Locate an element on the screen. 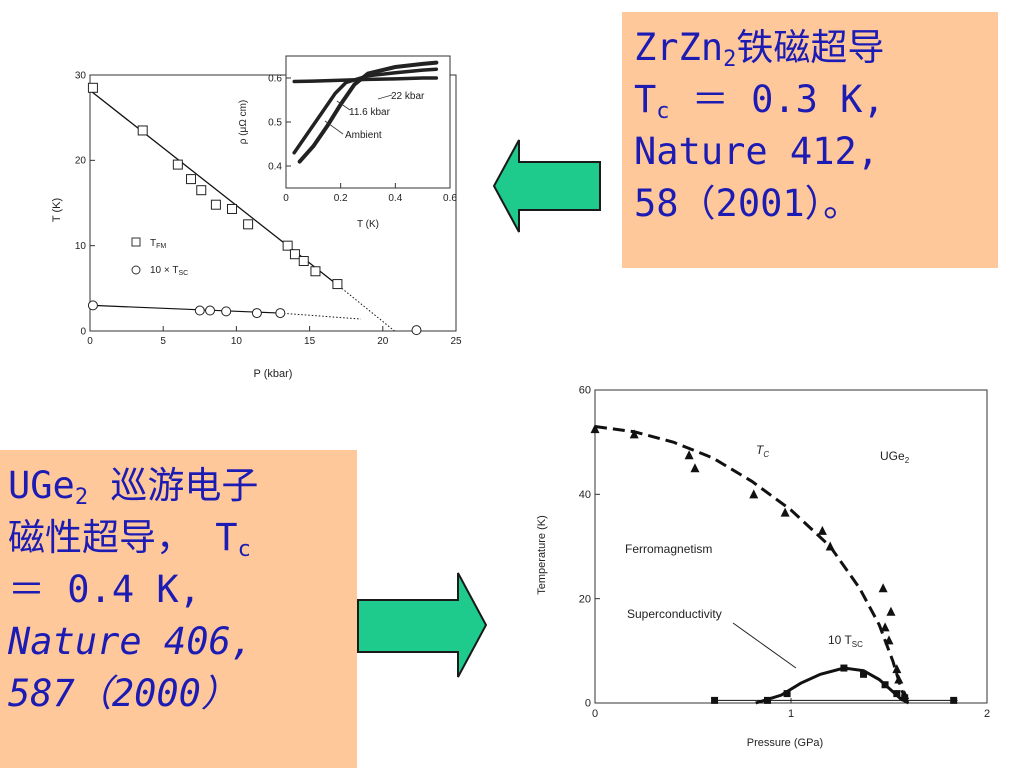  x-tick-label: 10 is located at coordinates (237, 341).